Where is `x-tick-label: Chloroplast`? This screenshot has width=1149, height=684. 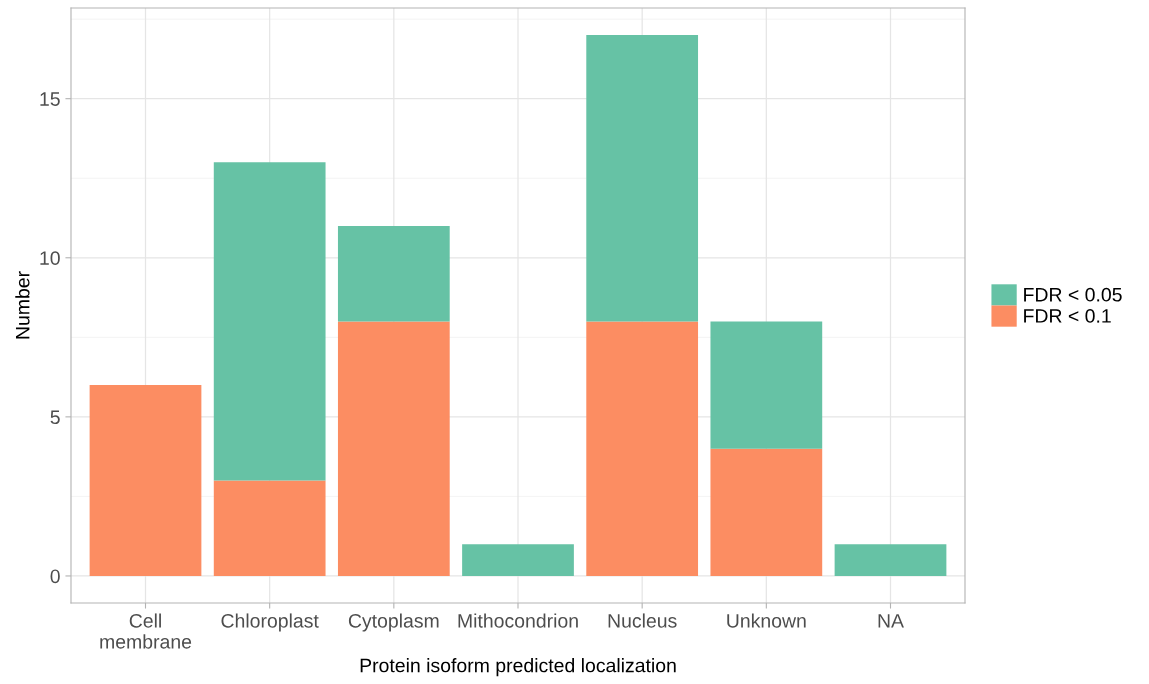 x-tick-label: Chloroplast is located at coordinates (270, 622).